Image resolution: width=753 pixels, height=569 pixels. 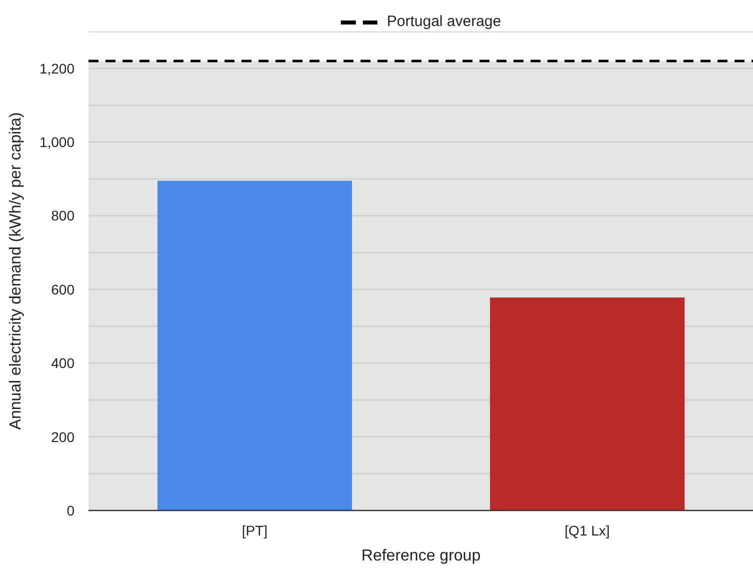 I want to click on y-axis-title: Annual electricity demand (kWh/y per capita), so click(x=15, y=271).